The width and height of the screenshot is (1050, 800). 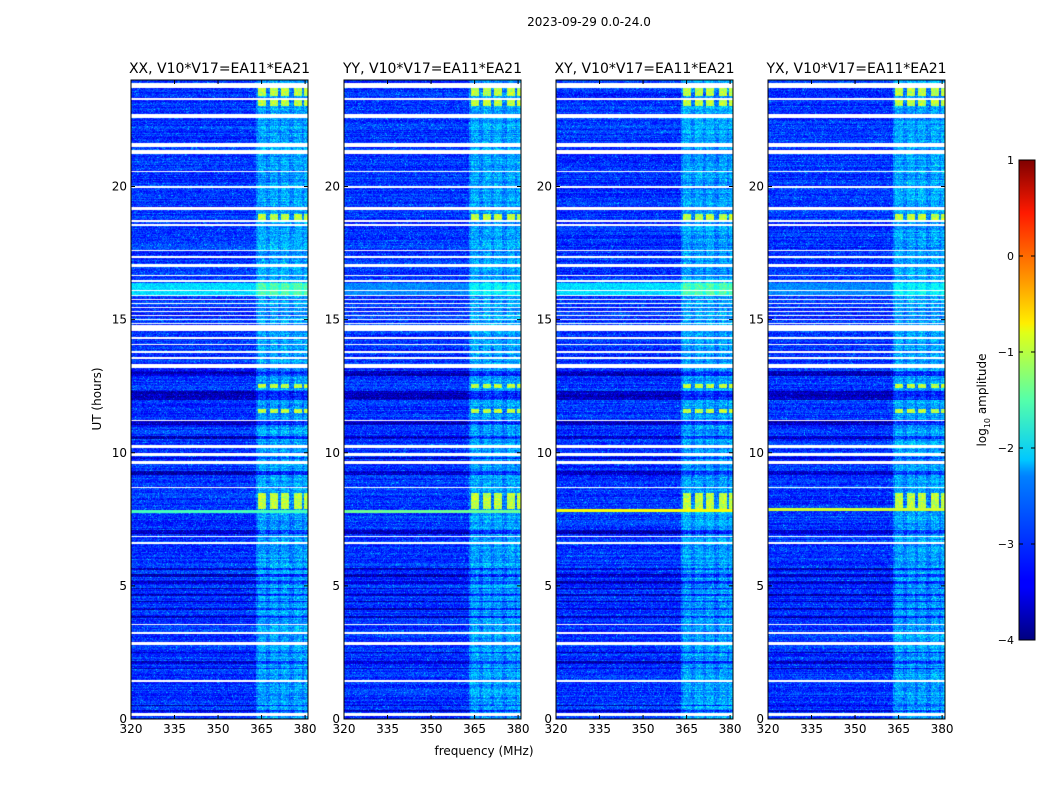 What do you see at coordinates (219, 69) in the screenshot?
I see `panel-title-0: XX, V10*V17=EA11*EA21` at bounding box center [219, 69].